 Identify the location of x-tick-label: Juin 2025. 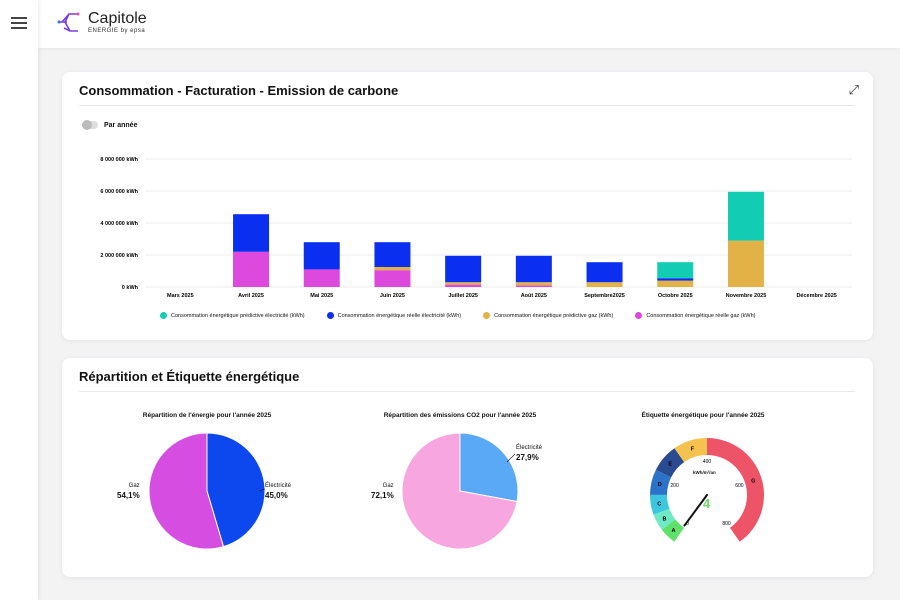
(392, 296).